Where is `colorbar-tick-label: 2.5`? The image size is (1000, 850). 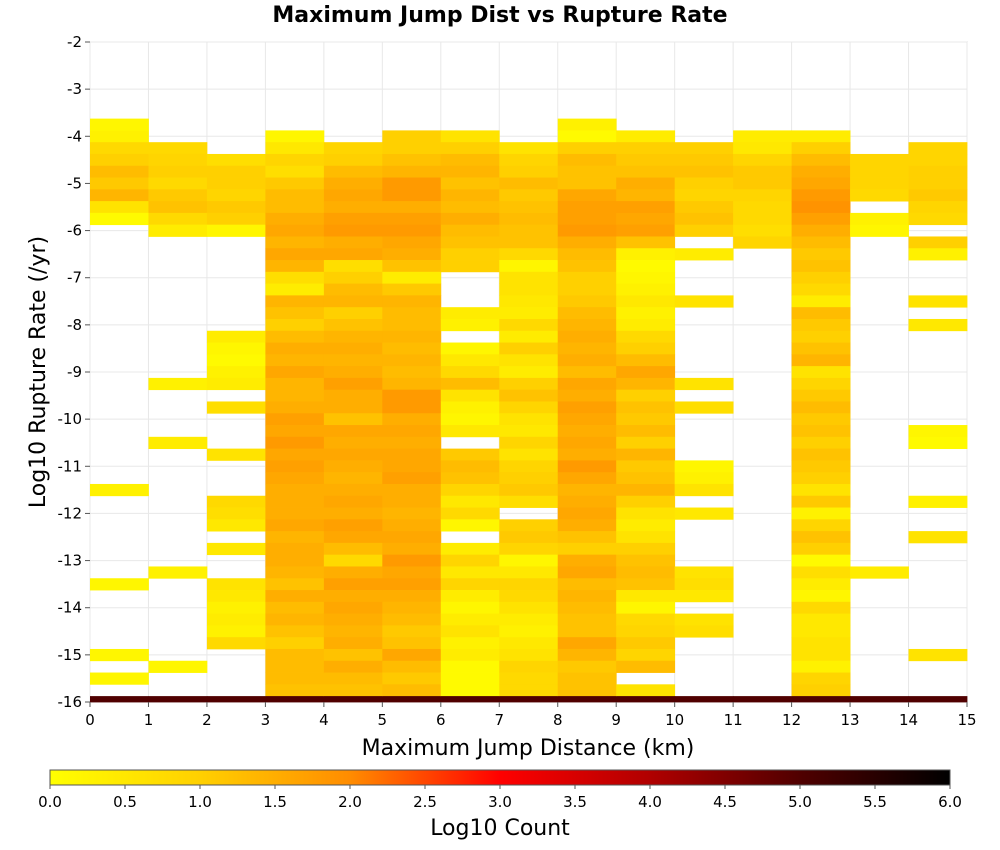
colorbar-tick-label: 2.5 is located at coordinates (425, 802).